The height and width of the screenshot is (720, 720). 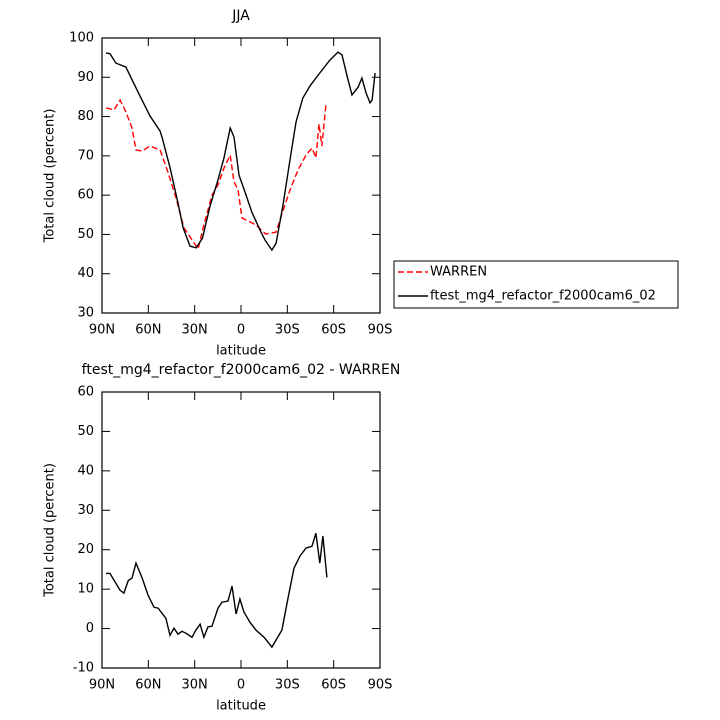 What do you see at coordinates (85, 589) in the screenshot?
I see `y-tick-label: 10` at bounding box center [85, 589].